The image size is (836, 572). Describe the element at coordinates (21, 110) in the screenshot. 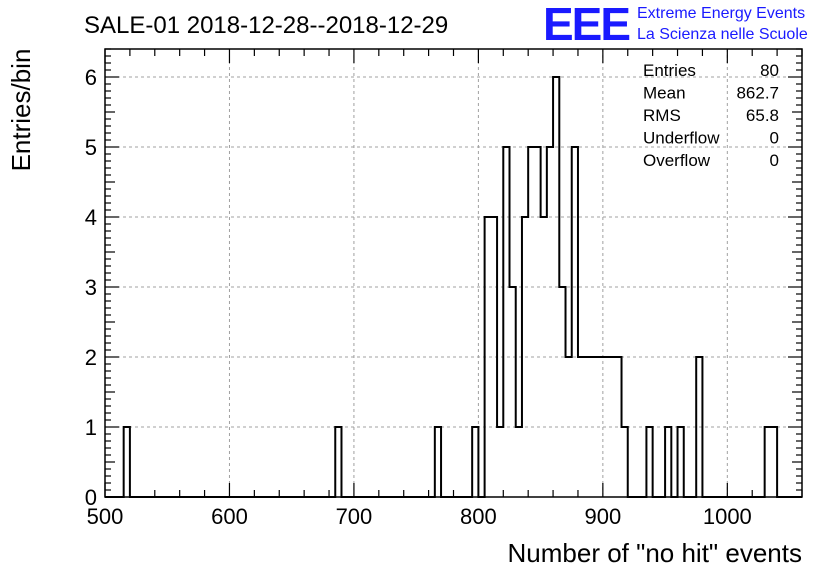

I see `y-axis-label: Entries/bin` at that location.